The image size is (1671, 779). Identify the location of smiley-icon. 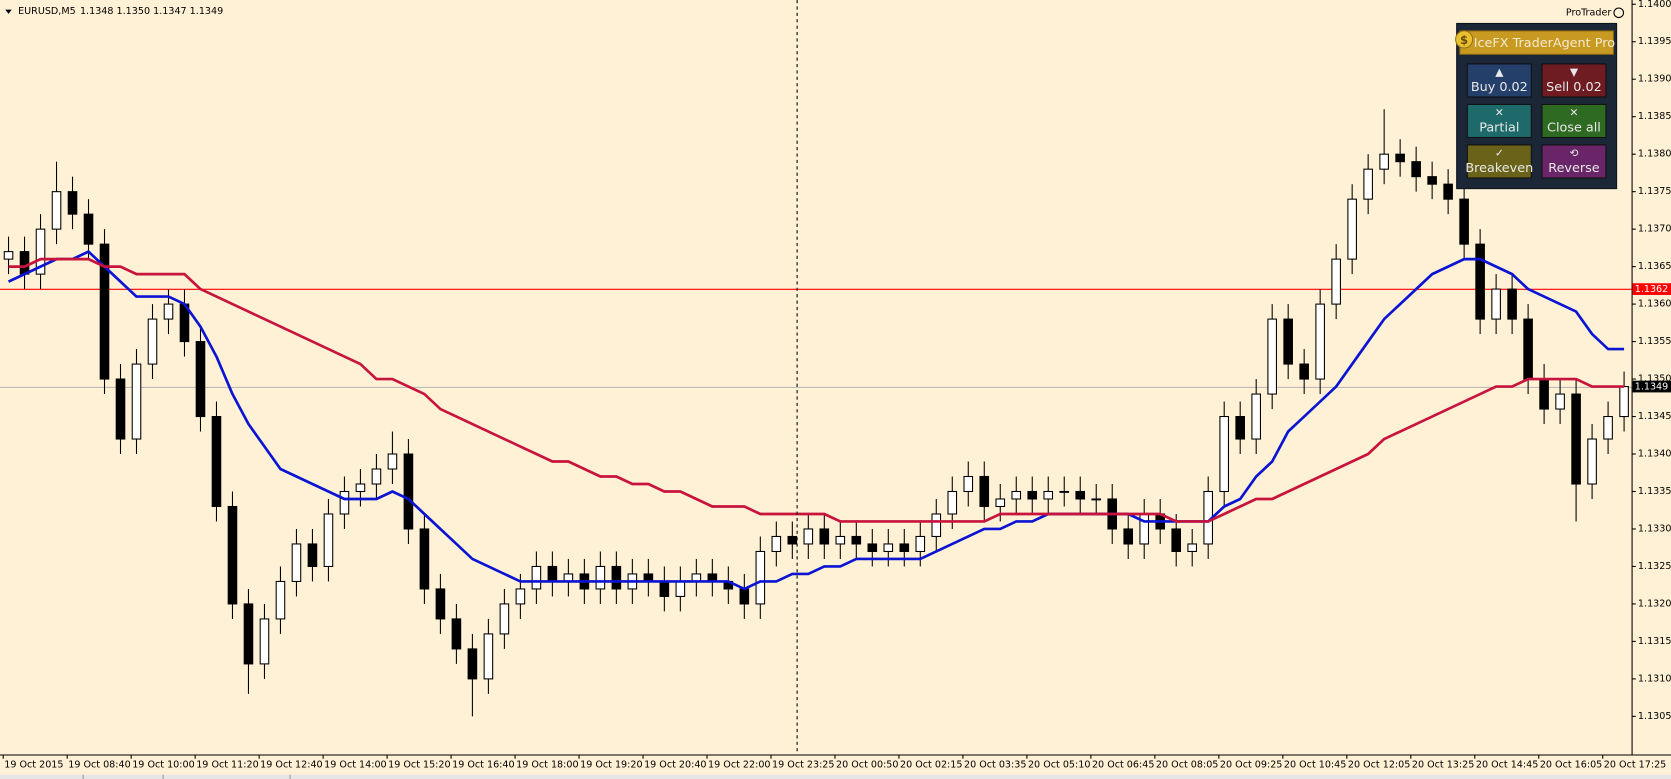
(1619, 13).